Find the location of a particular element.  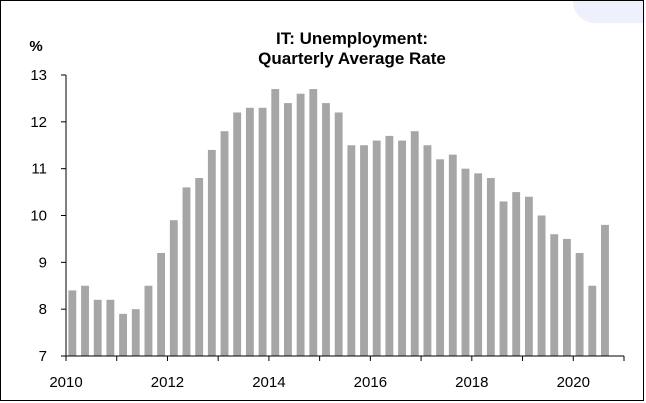

y-tick-label: 10 is located at coordinates (38, 216).